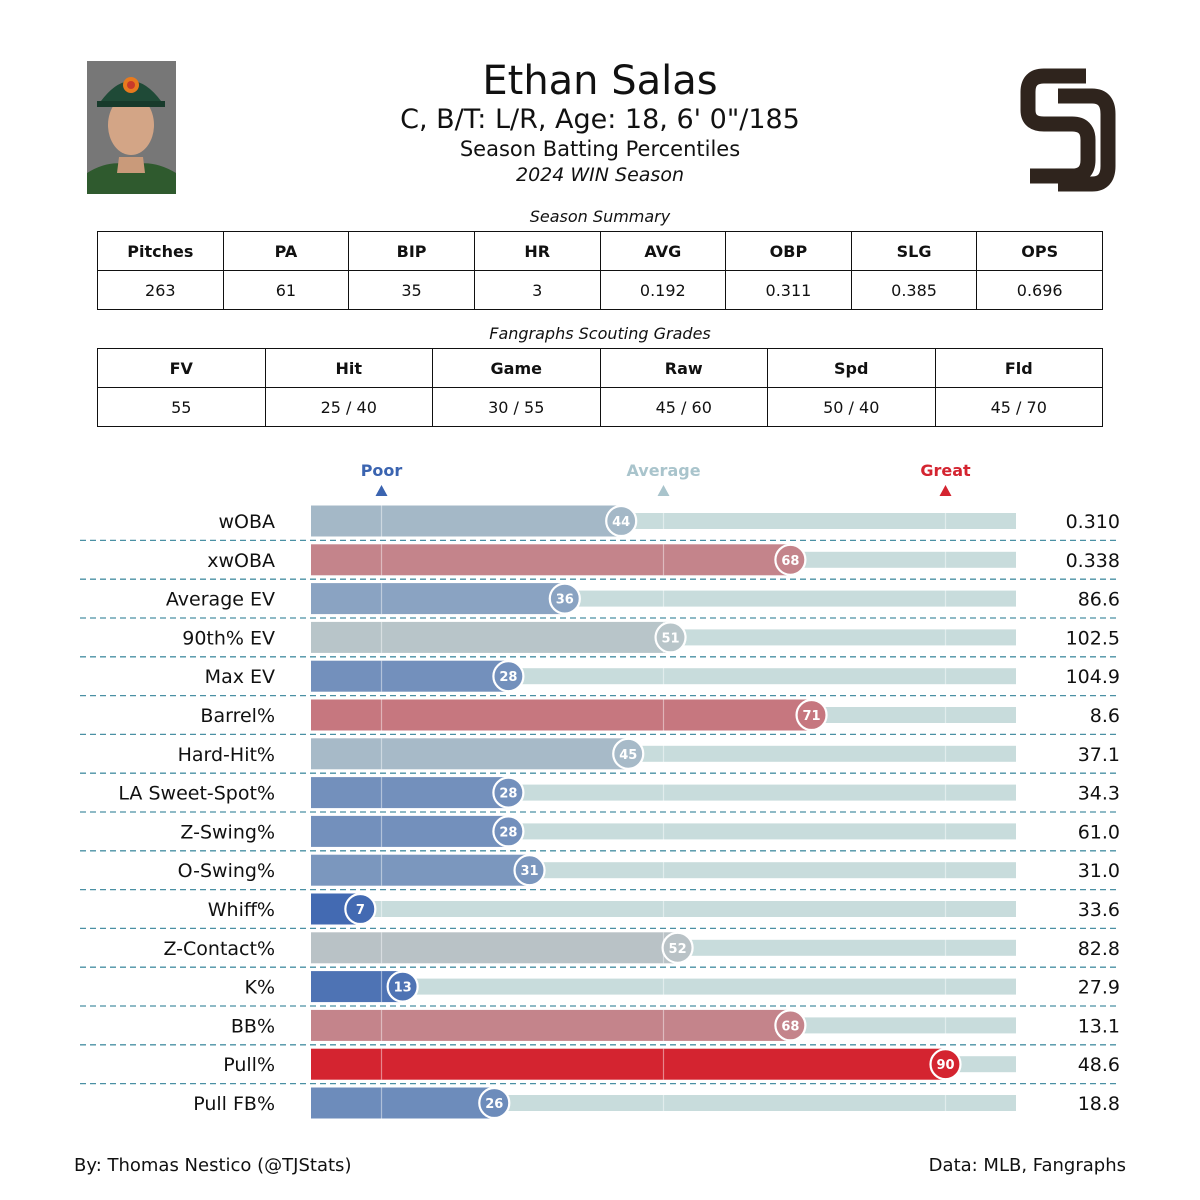 Image resolution: width=1200 pixels, height=1200 pixels. What do you see at coordinates (914, 290) in the screenshot?
I see `summary-value-slg: 0.385` at bounding box center [914, 290].